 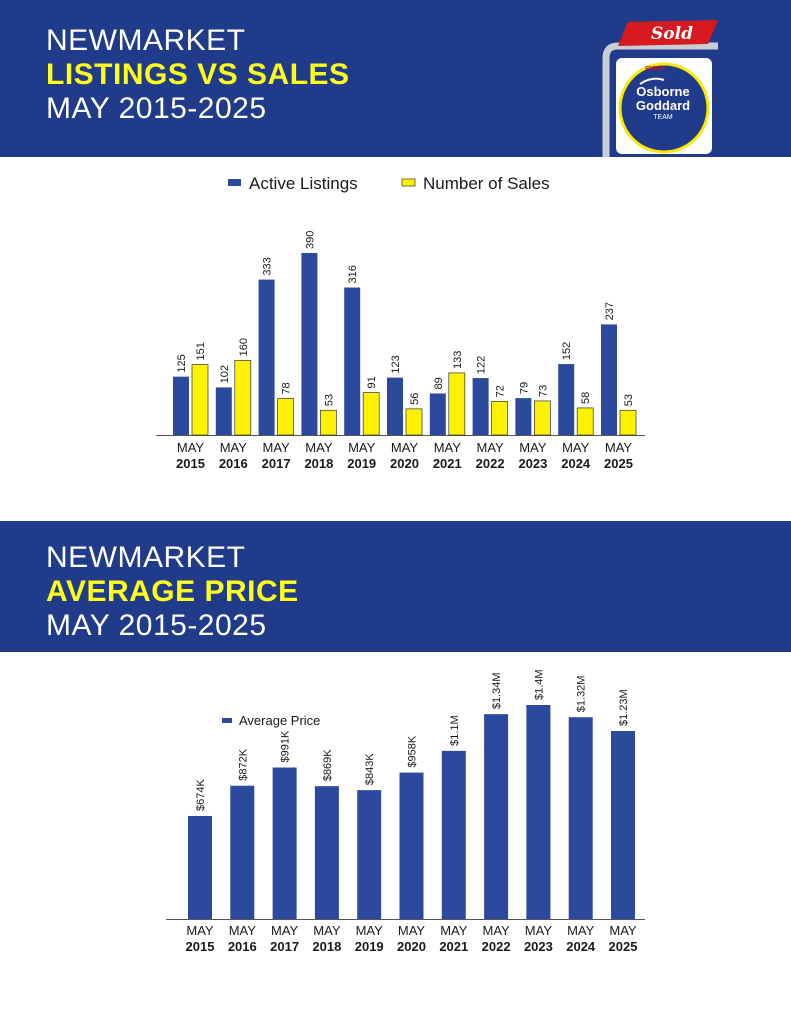 What do you see at coordinates (329, 400) in the screenshot?
I see `label-number-of-sales: 53` at bounding box center [329, 400].